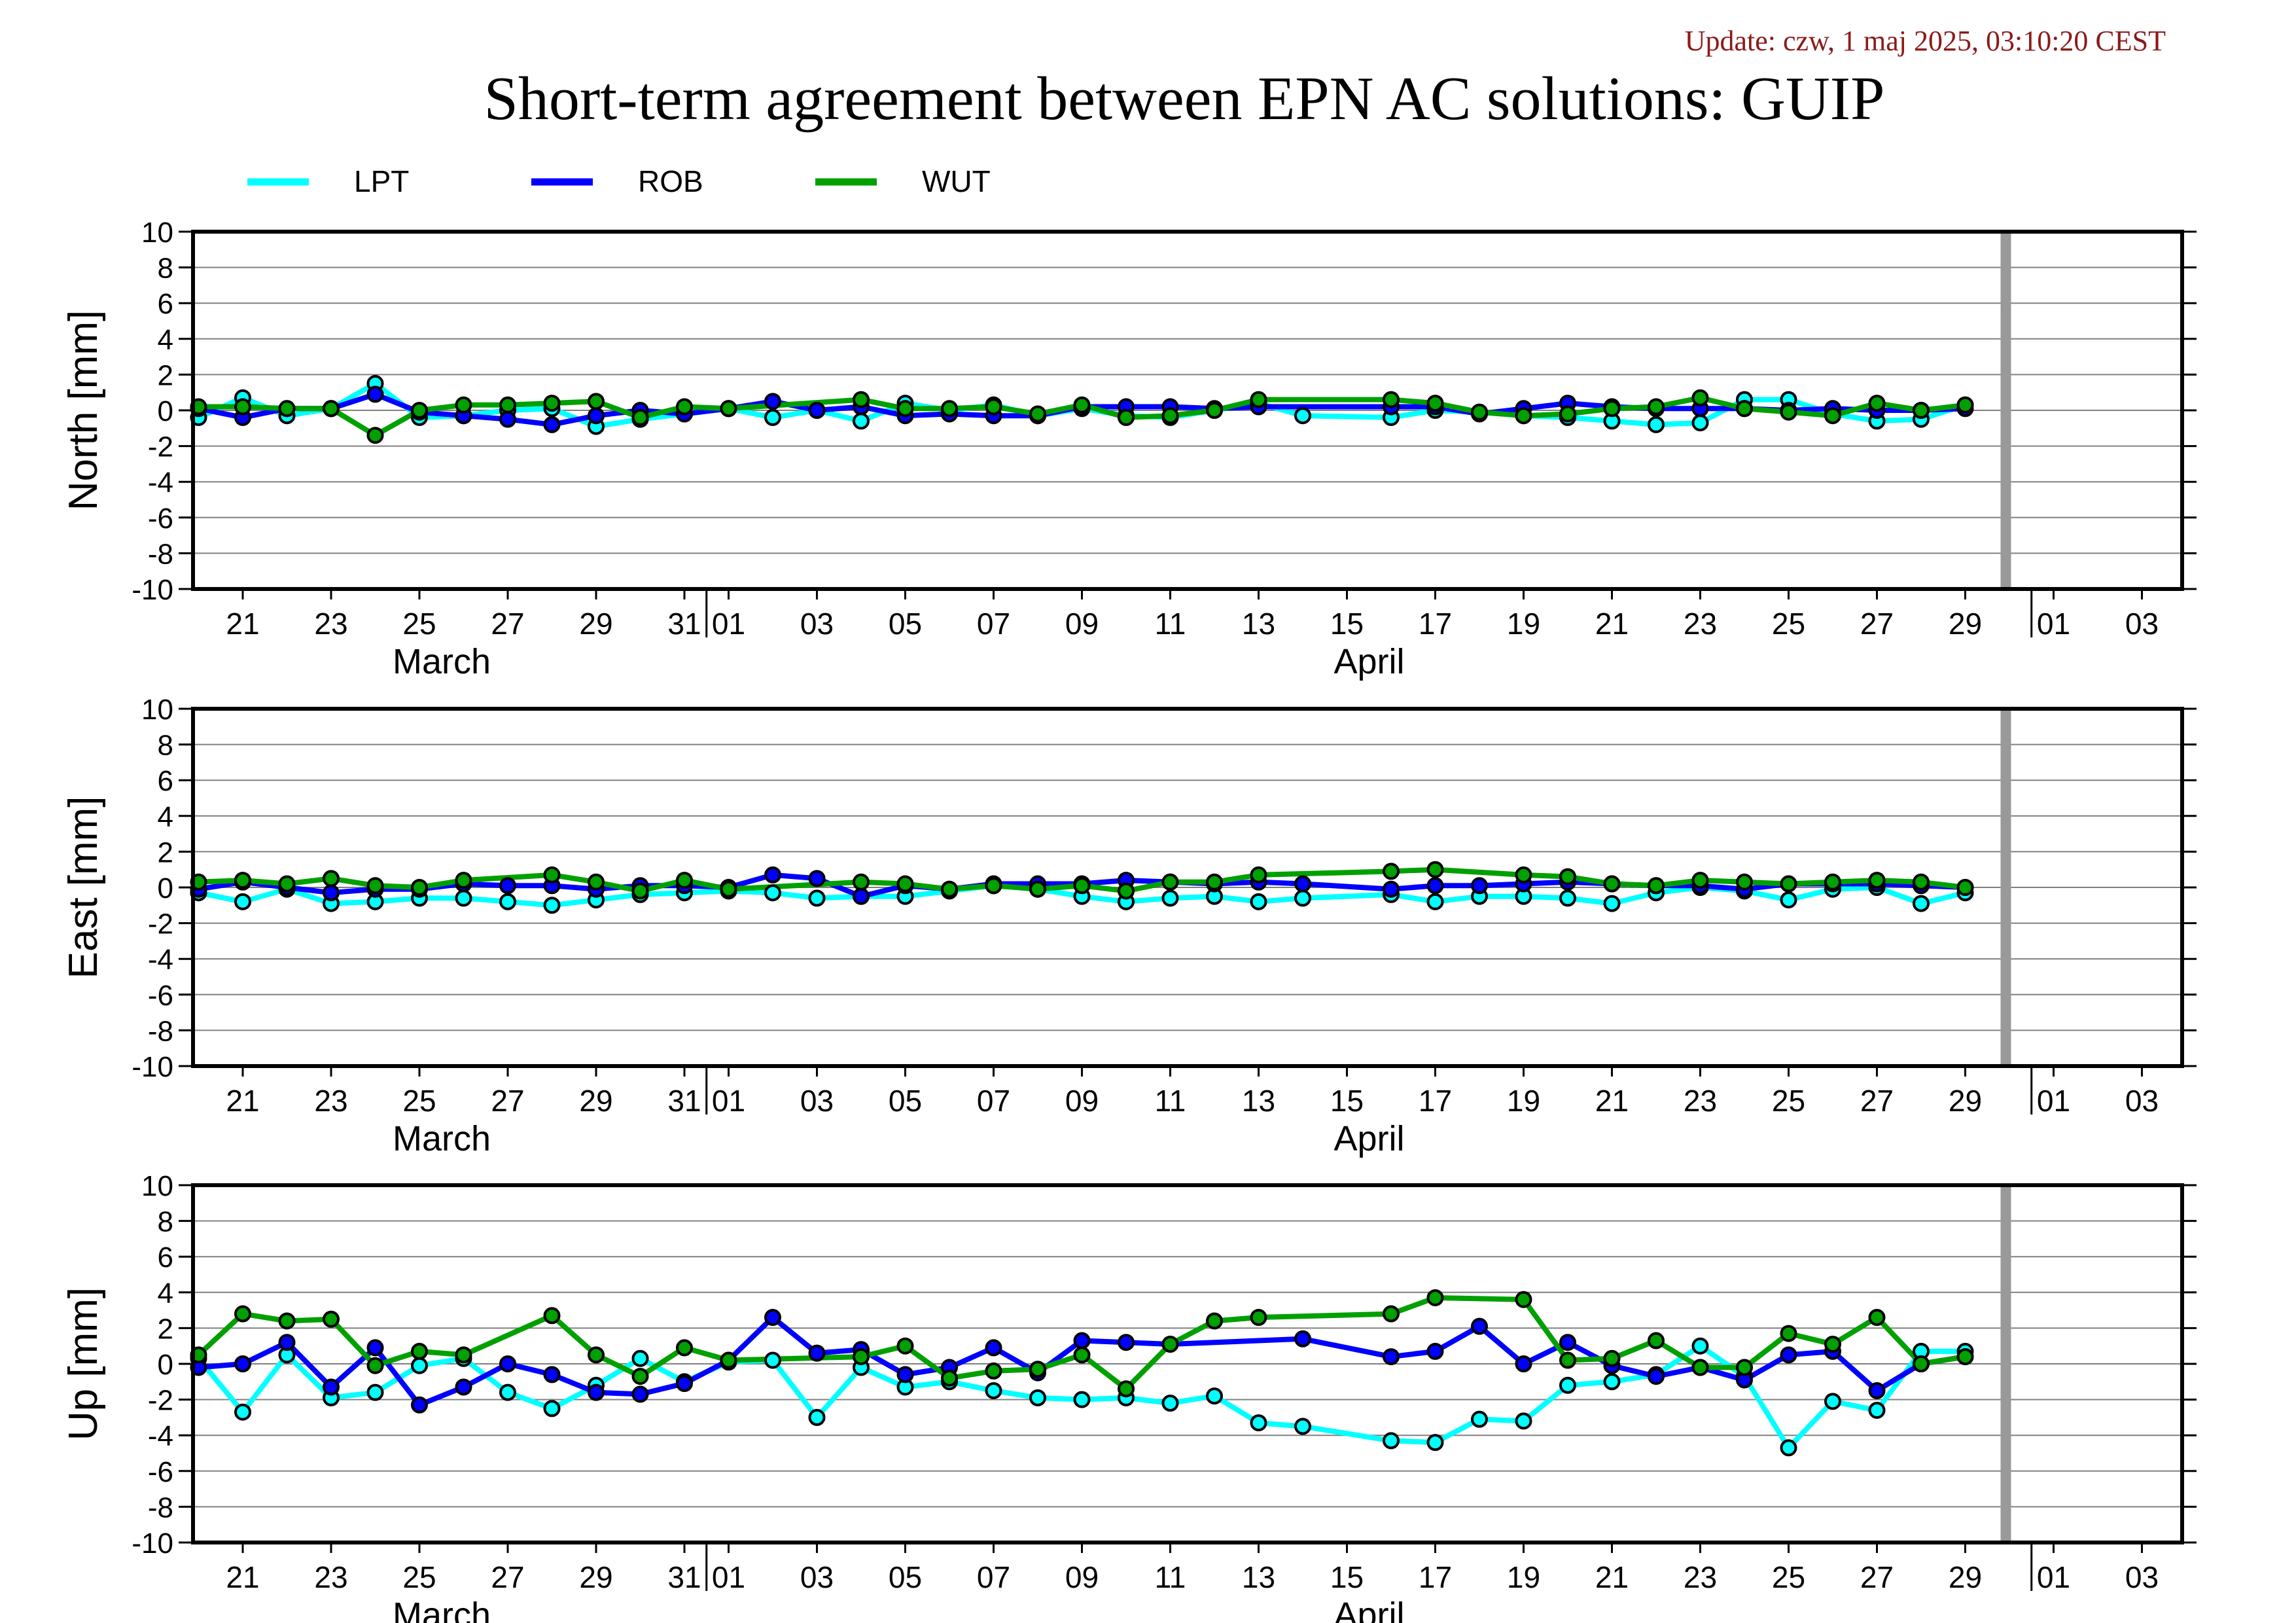 Image resolution: width=2296 pixels, height=1623 pixels. What do you see at coordinates (2005, 1364) in the screenshot?
I see `current-date-marker` at bounding box center [2005, 1364].